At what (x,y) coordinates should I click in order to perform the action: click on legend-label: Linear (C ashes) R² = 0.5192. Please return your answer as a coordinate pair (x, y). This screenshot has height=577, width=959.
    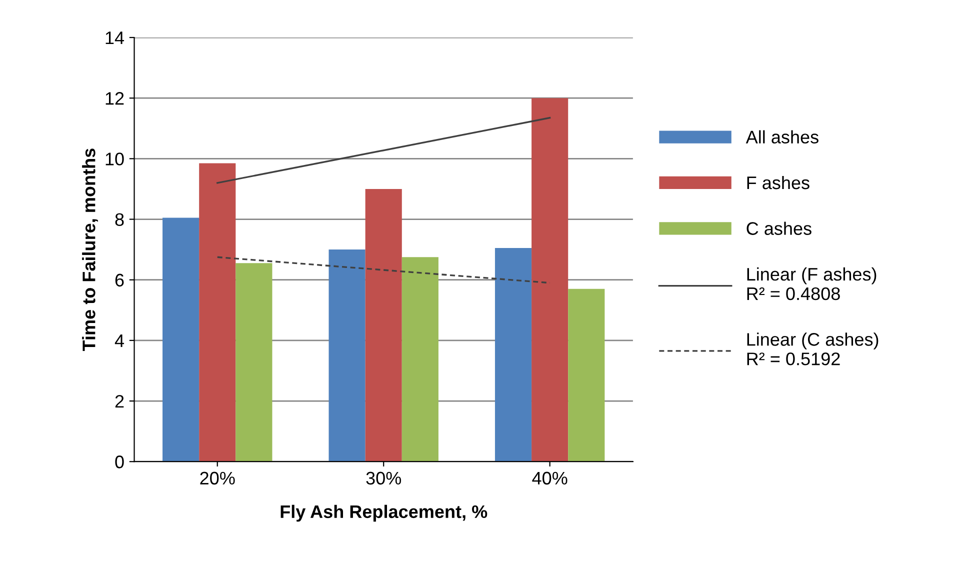
    Looking at the image, I should click on (812, 349).